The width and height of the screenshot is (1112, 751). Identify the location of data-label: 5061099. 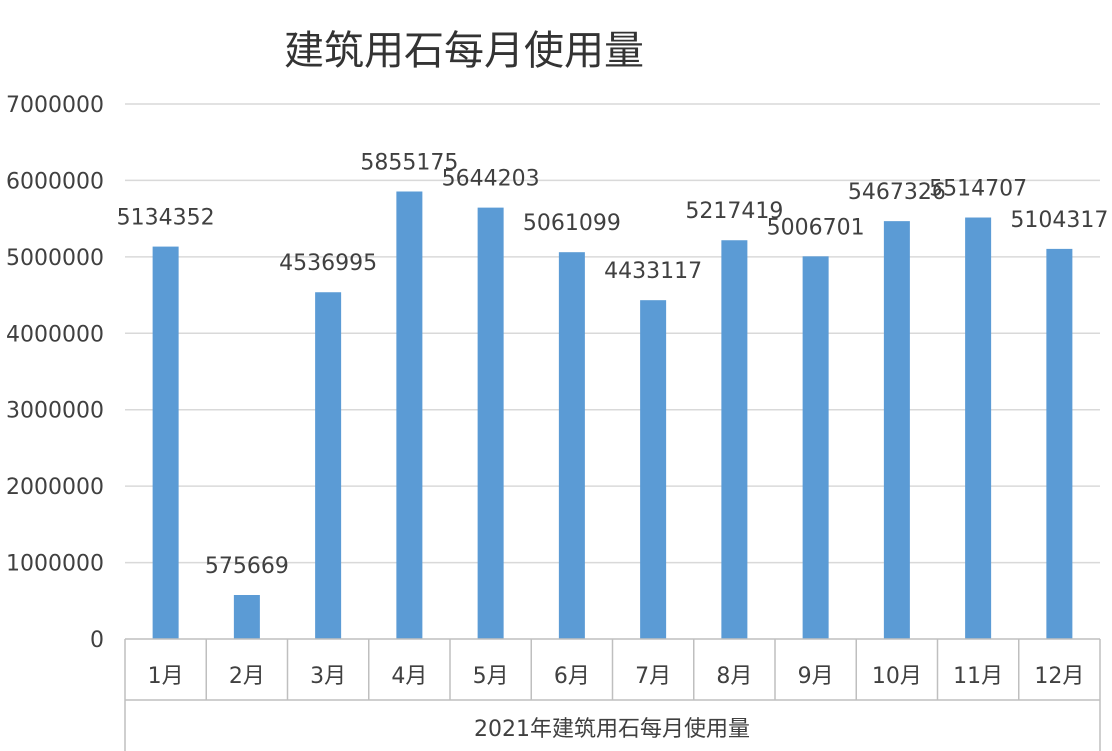
(572, 223).